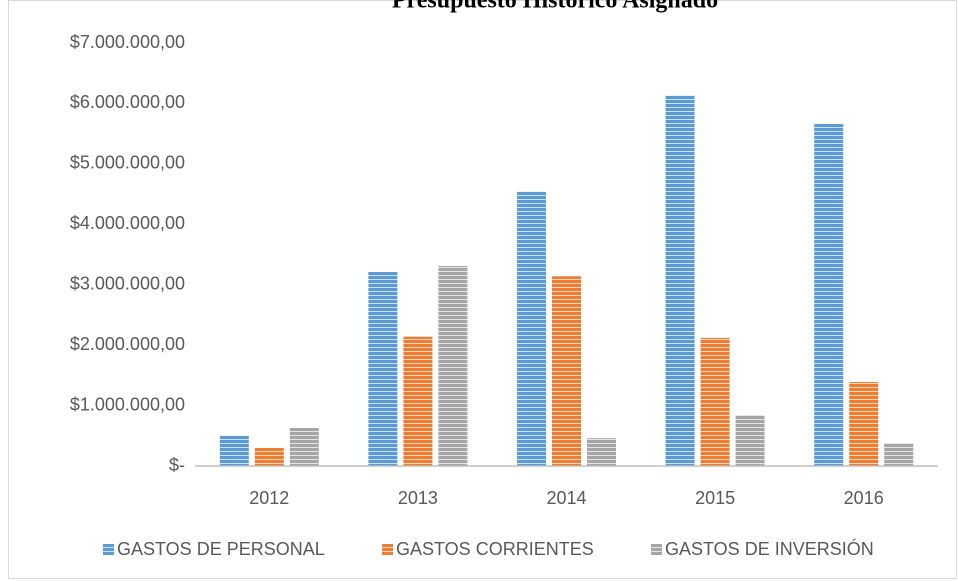  What do you see at coordinates (269, 498) in the screenshot?
I see `x-tick-label: 2012` at bounding box center [269, 498].